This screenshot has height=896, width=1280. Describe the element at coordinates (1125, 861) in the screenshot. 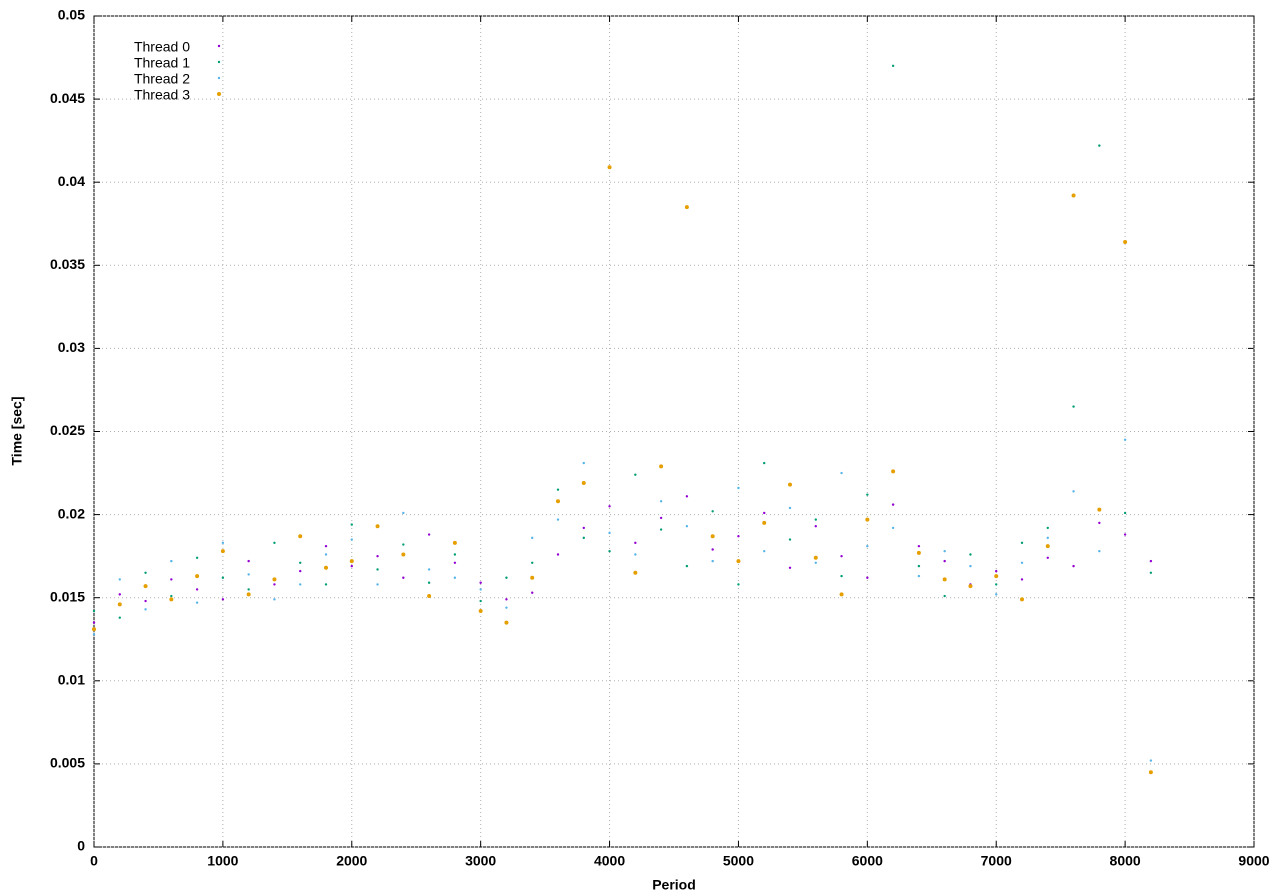

I see `x-tick-label: 8000` at that location.